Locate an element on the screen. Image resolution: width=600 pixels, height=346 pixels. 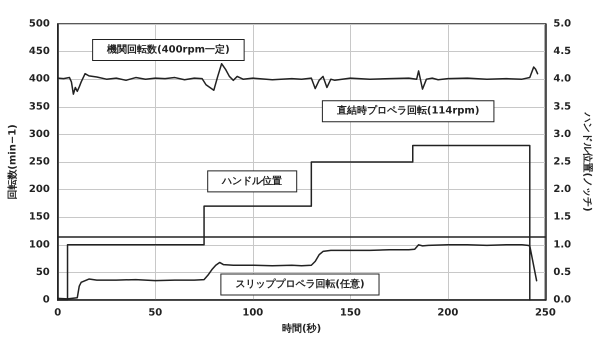
series-label: スリッププロペラ回転(任意) is located at coordinates (300, 284).